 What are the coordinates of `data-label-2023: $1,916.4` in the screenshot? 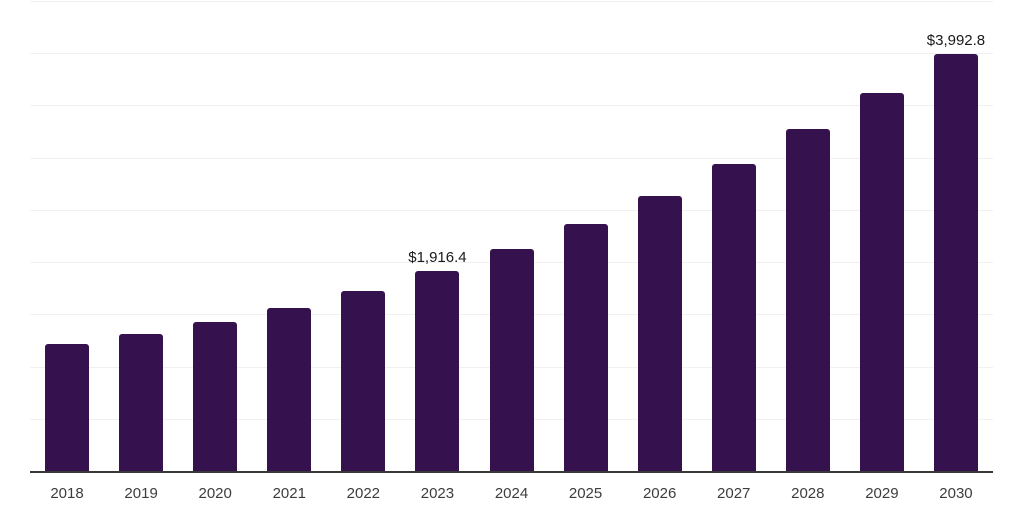 It's located at (437, 257).